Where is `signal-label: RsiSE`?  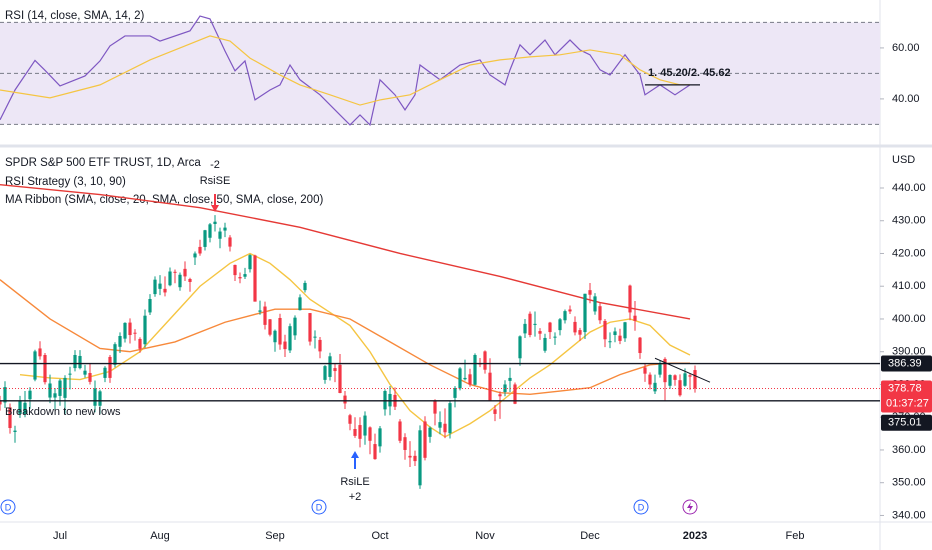
signal-label: RsiSE is located at coordinates (215, 181).